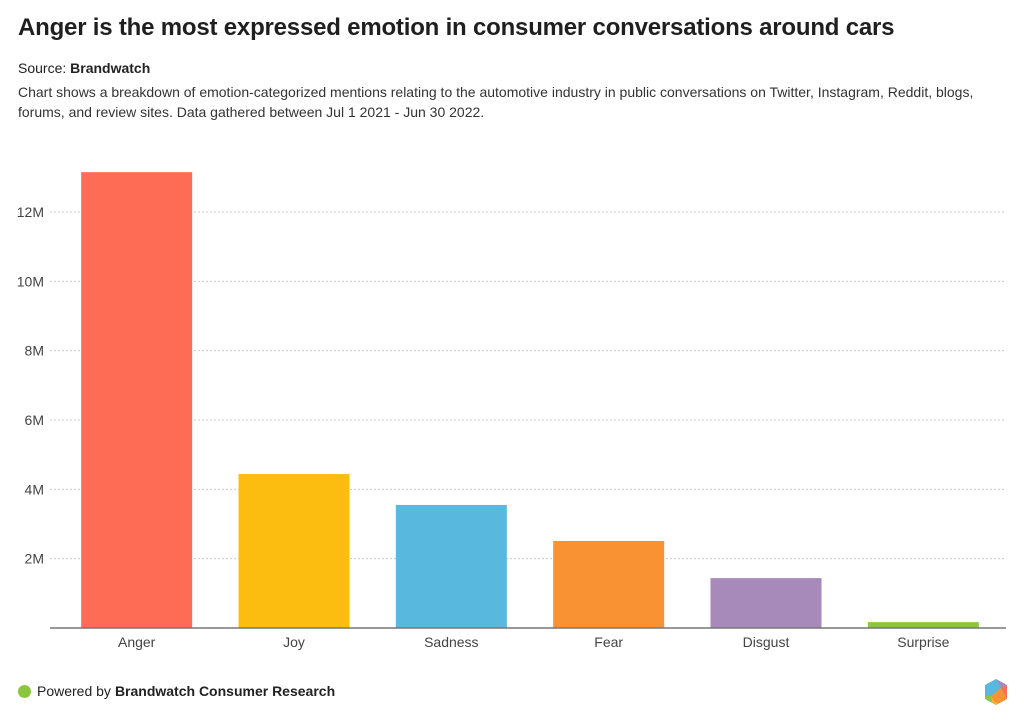 The height and width of the screenshot is (725, 1024). I want to click on source-name: Brandwatch, so click(110, 68).